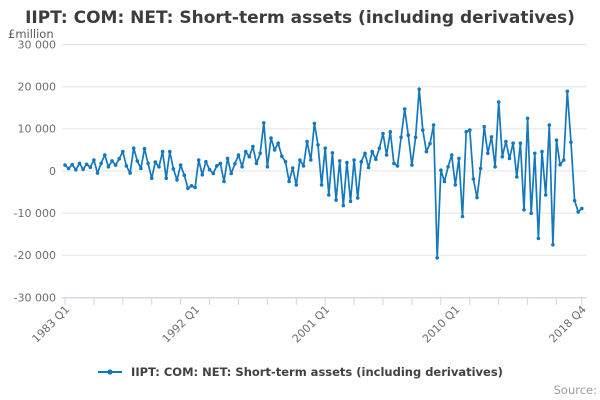 The image size is (600, 400). What do you see at coordinates (35, 213) in the screenshot?
I see `y-tick-label: -10 000` at bounding box center [35, 213].